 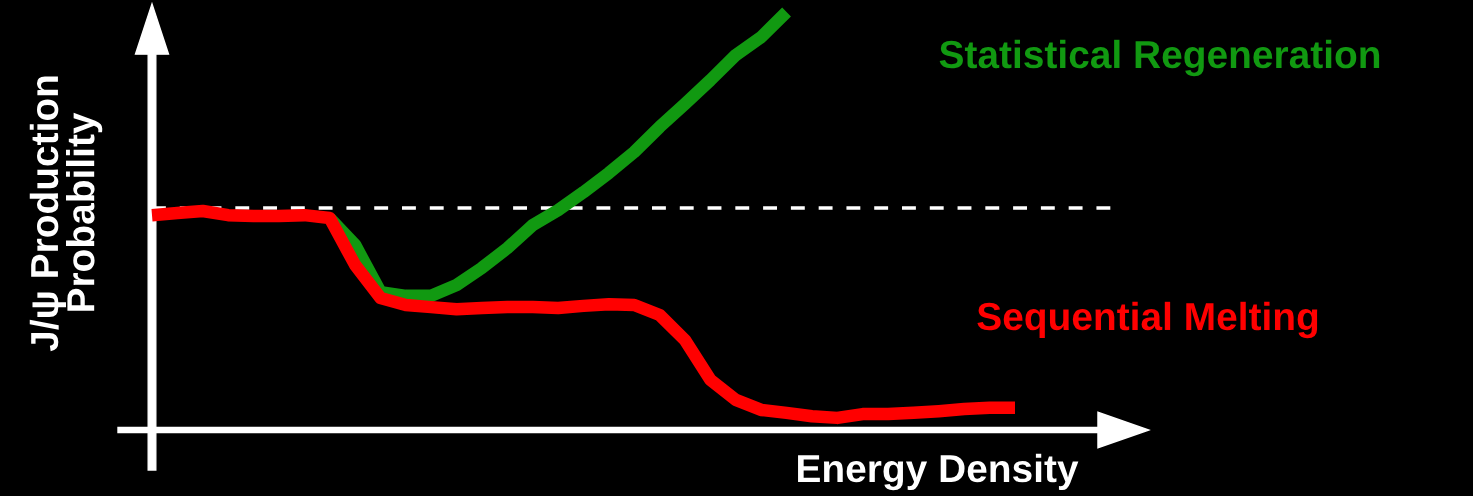 I want to click on y-axis-title: J/ψ Production Probability, so click(x=66, y=214).